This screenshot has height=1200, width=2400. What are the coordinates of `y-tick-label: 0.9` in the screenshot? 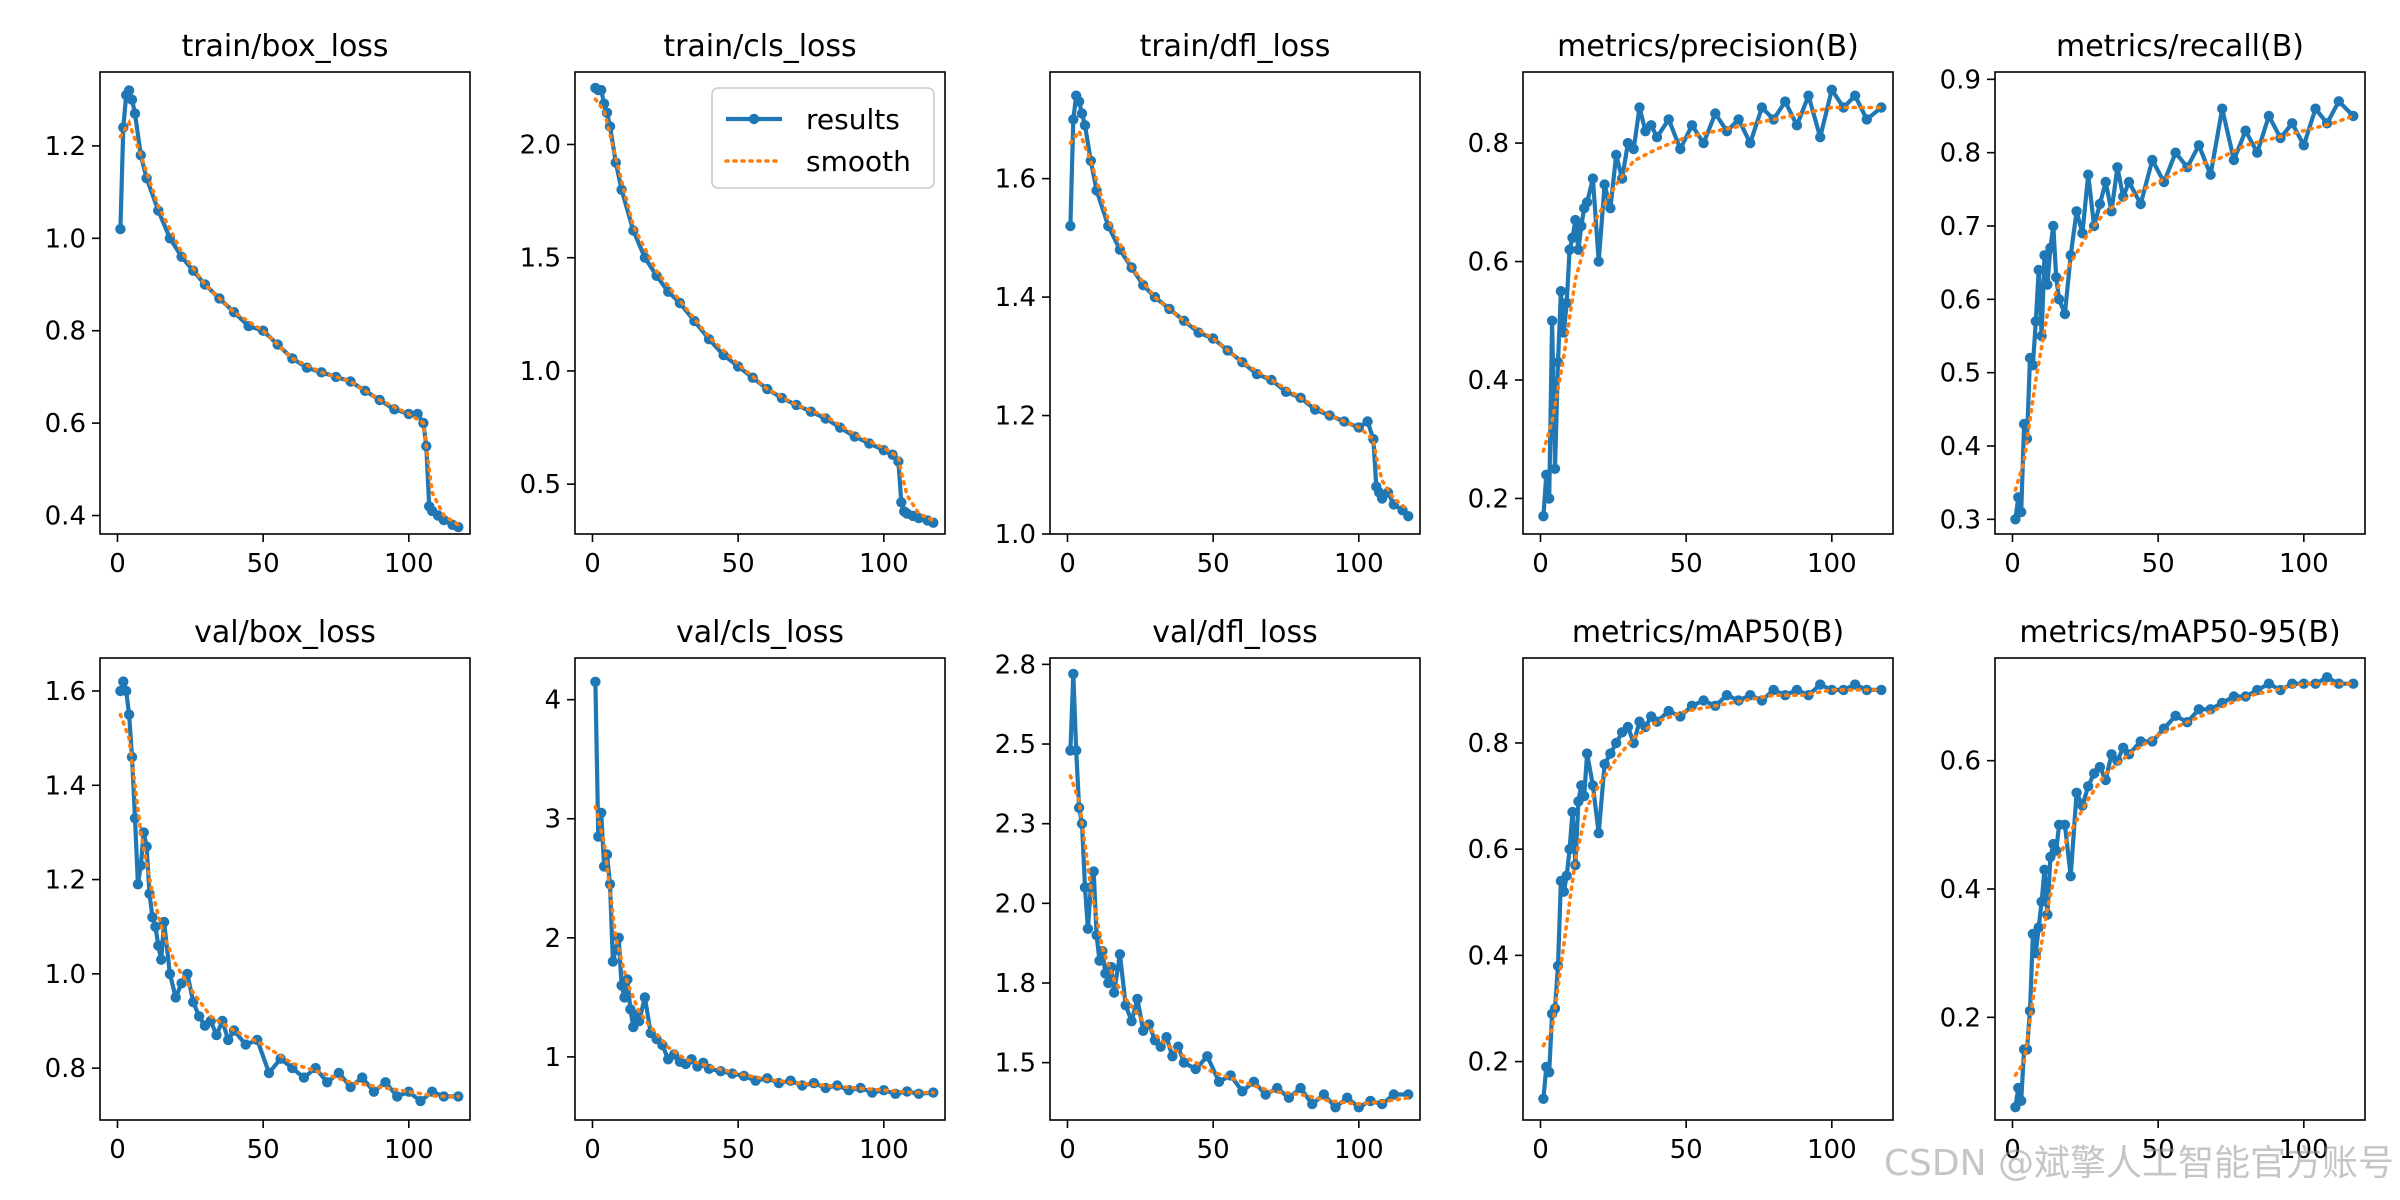 It's located at (1960, 80).